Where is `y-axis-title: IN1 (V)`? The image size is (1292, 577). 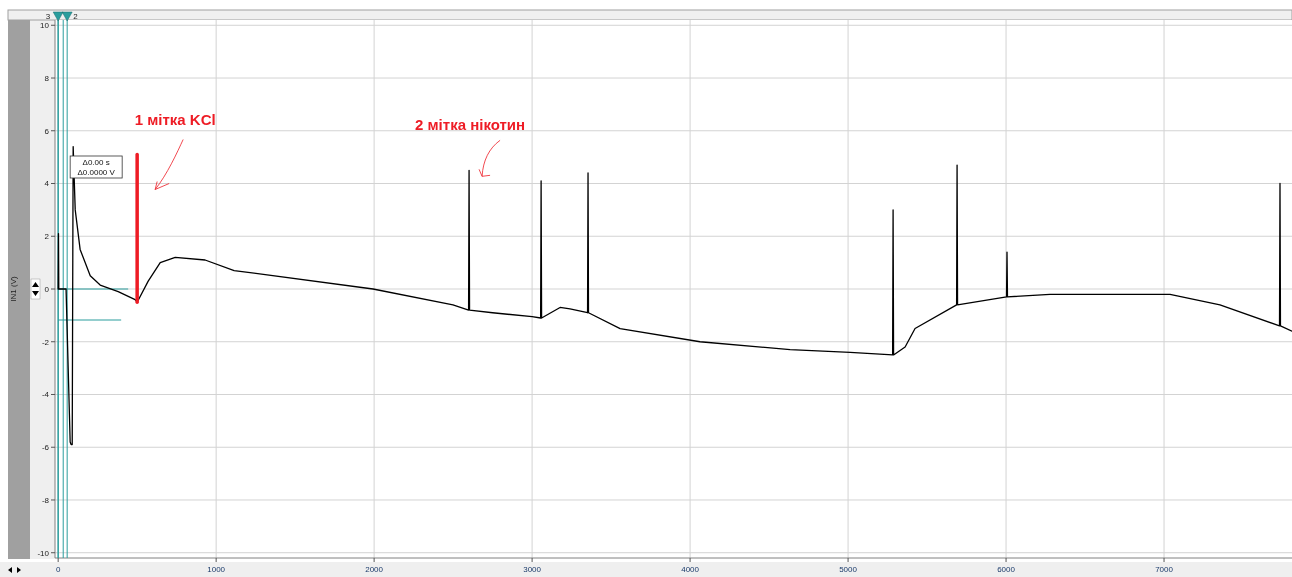
y-axis-title: IN1 (V) is located at coordinates (13, 289).